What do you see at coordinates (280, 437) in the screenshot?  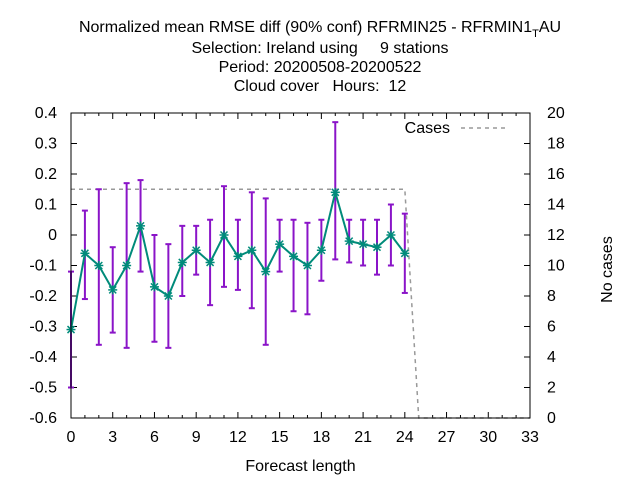 I see `x-tick-label: 15` at bounding box center [280, 437].